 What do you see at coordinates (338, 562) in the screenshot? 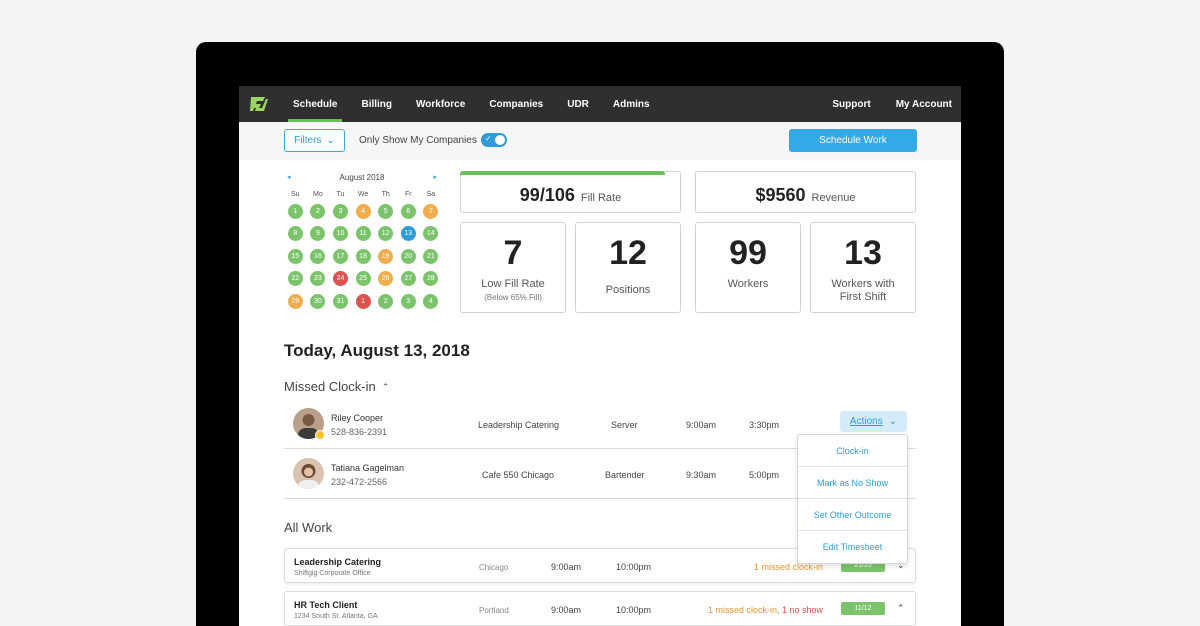
I see `work-company: Leadership Catering` at bounding box center [338, 562].